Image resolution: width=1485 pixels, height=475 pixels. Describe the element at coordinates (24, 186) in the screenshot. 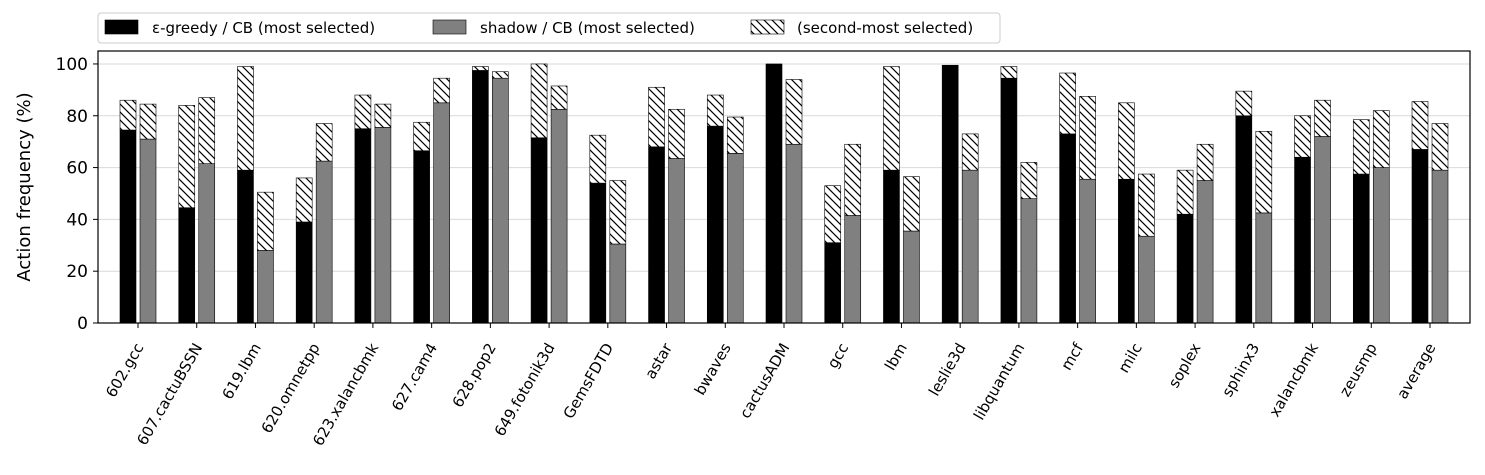

I see `y-axis-label: Action frequency (%)` at that location.